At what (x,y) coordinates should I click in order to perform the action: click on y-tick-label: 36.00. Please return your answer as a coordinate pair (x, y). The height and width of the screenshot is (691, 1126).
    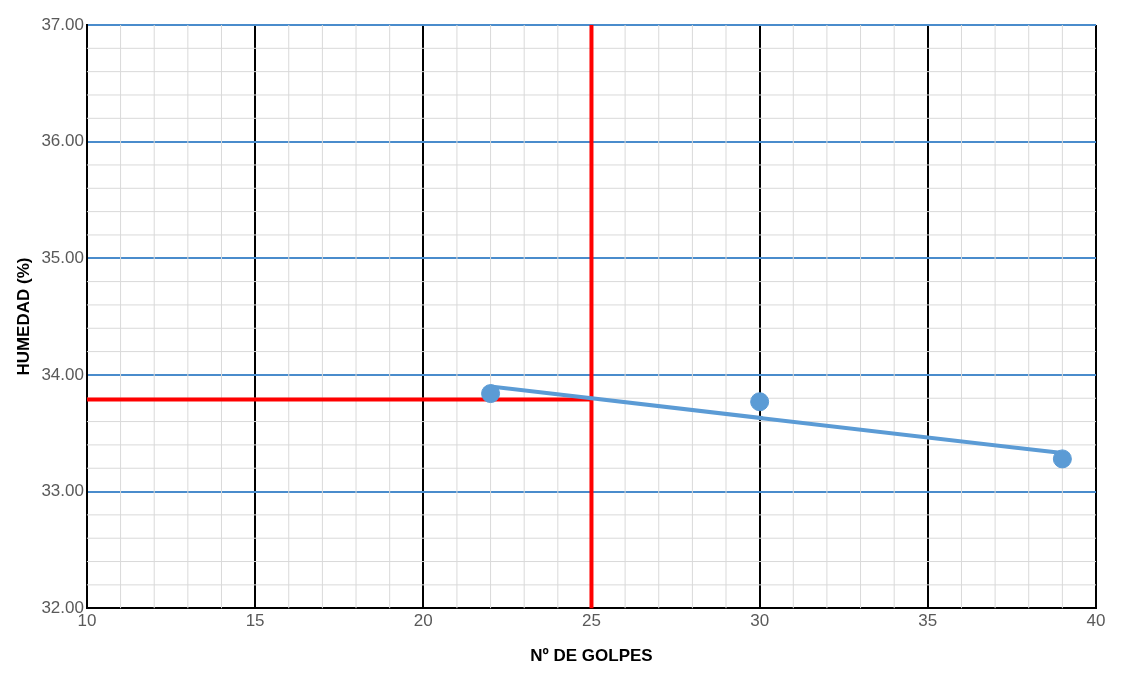
    Looking at the image, I should click on (62, 141).